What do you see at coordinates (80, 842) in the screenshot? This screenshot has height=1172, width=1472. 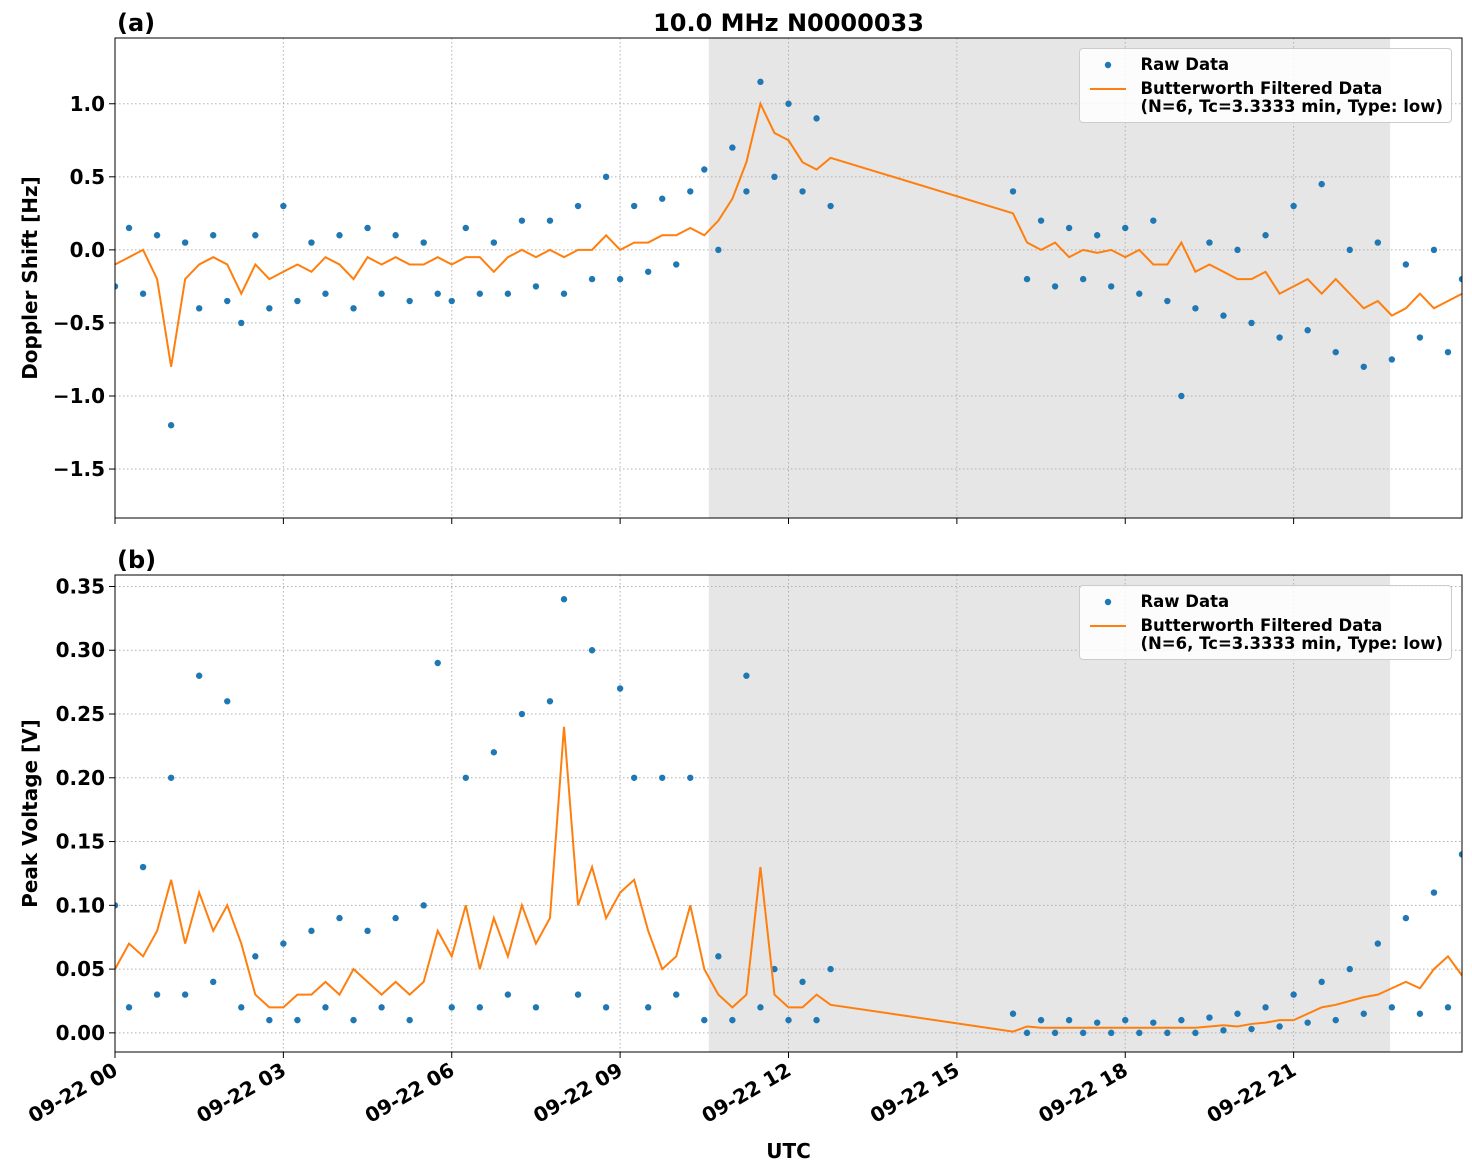 I see `y-tick-label: 0.15` at bounding box center [80, 842].